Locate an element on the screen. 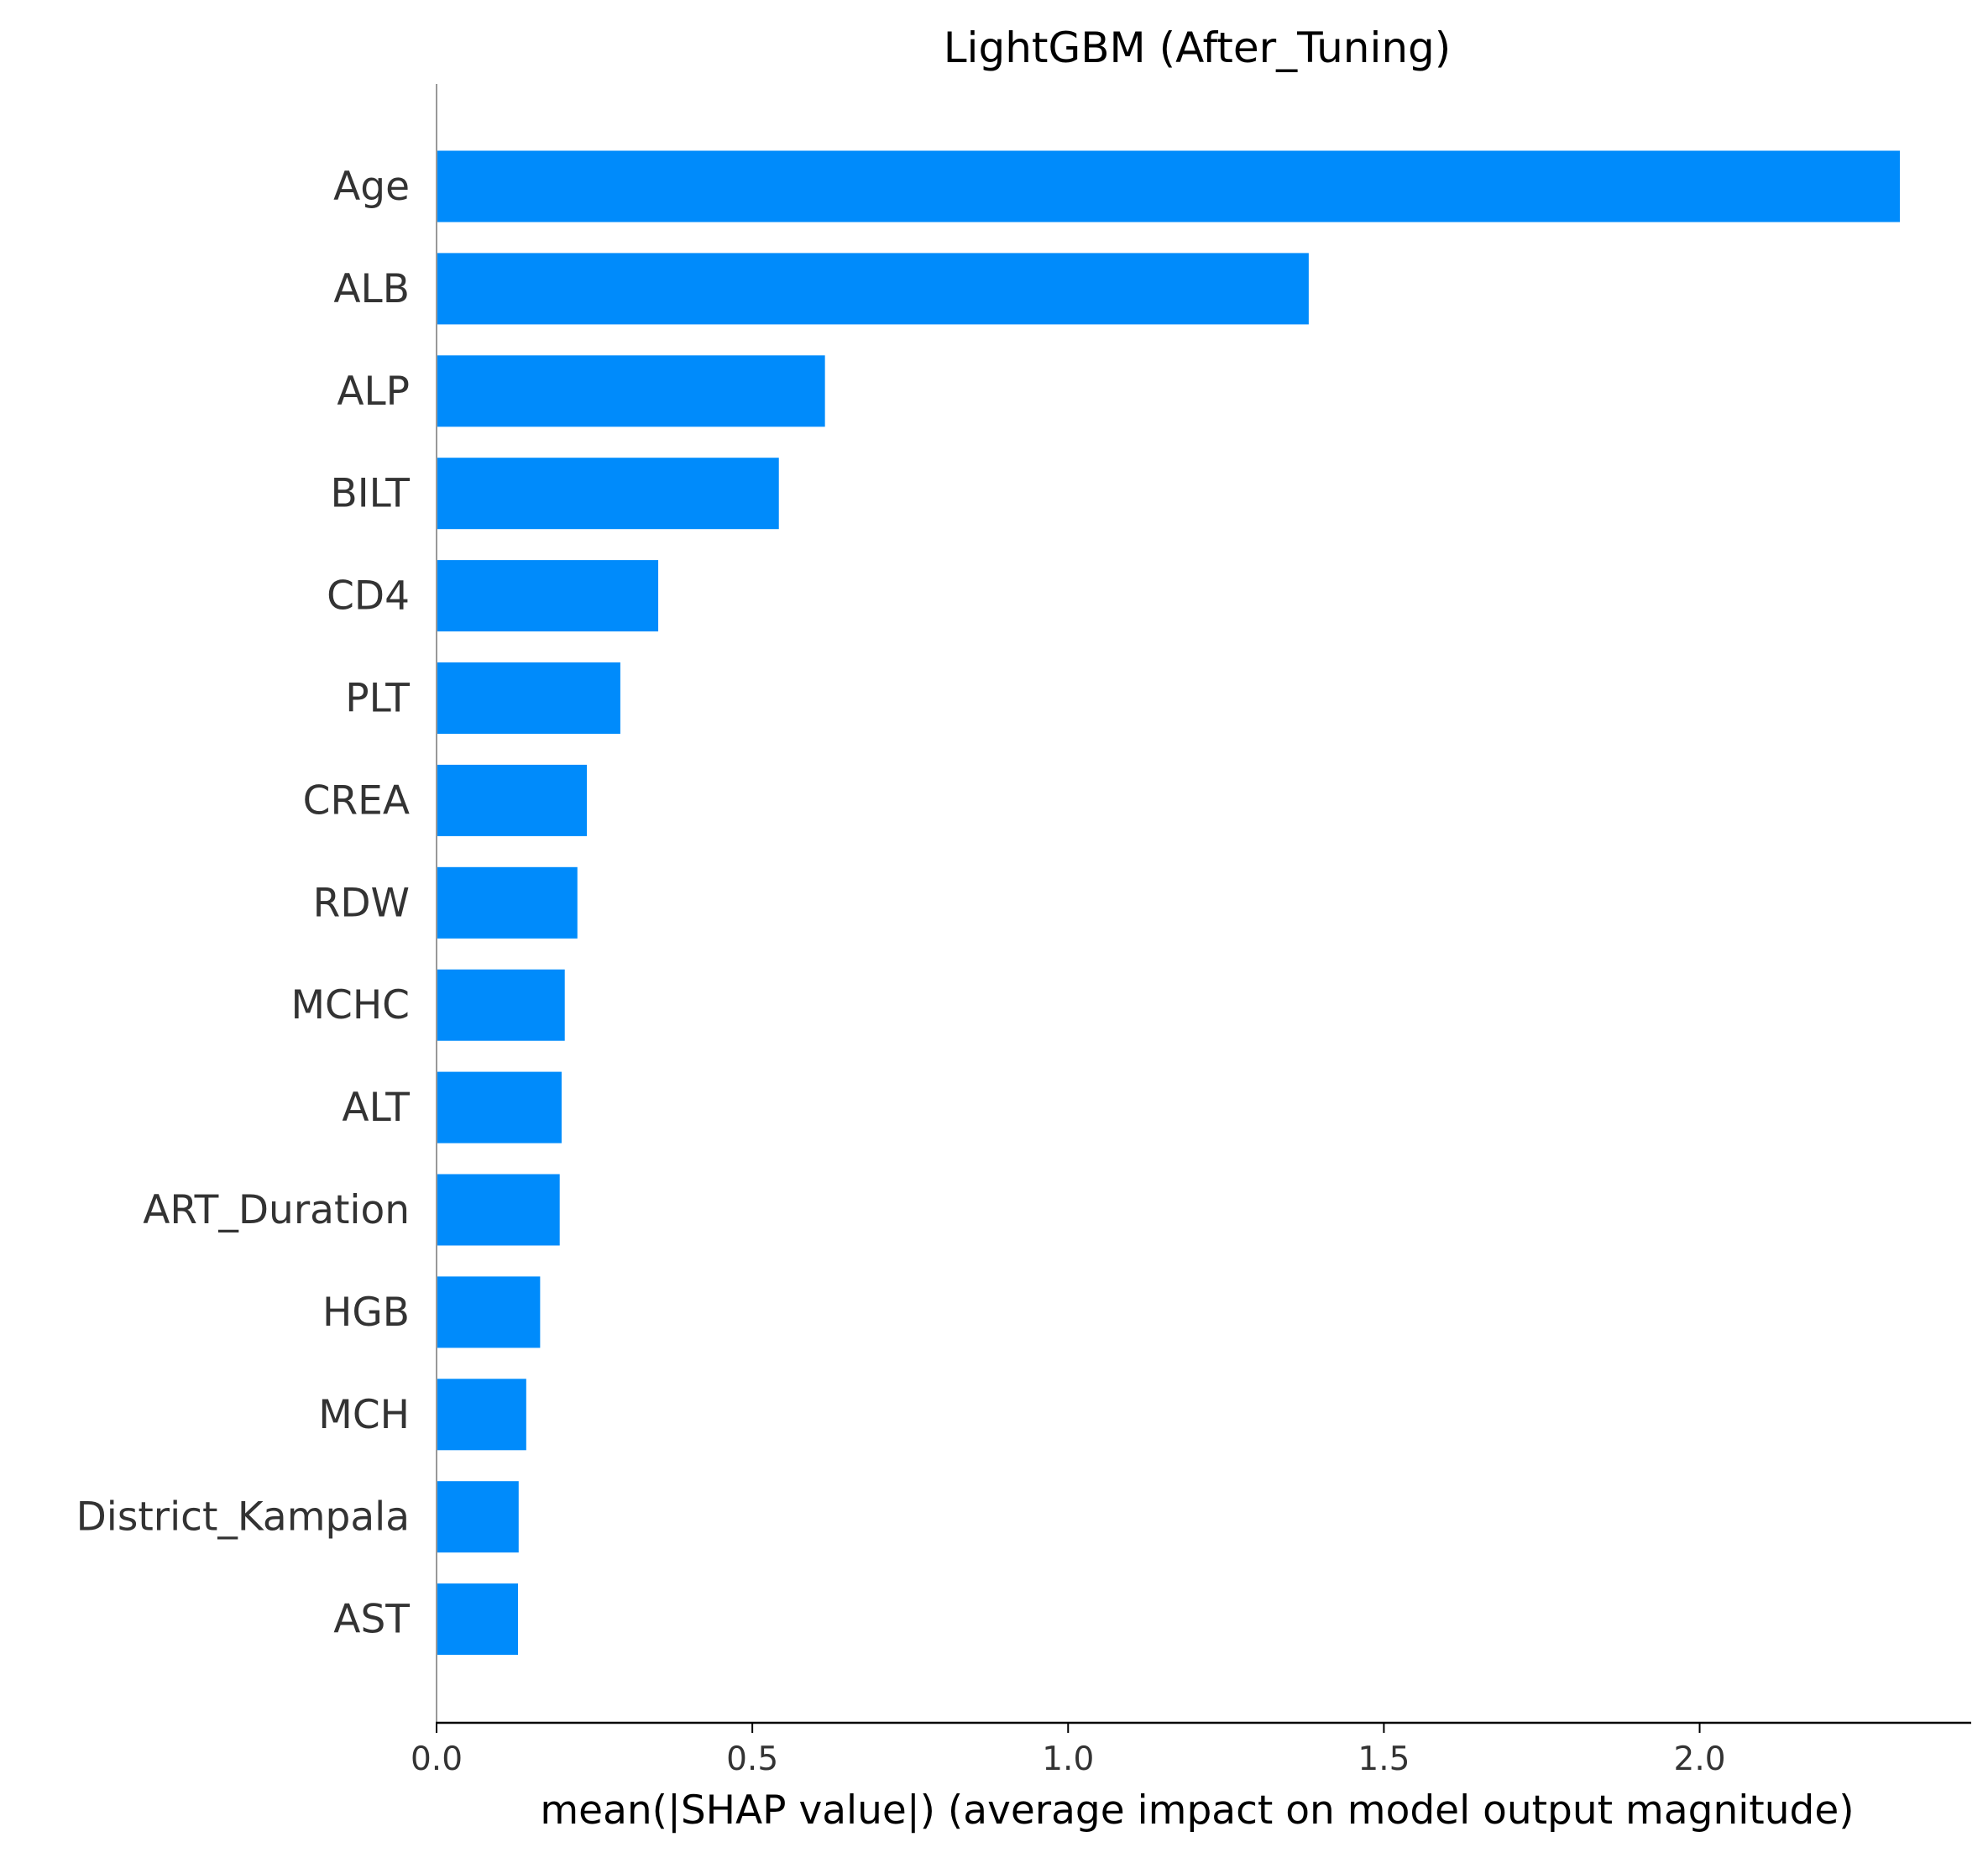 This screenshot has width=1988, height=1863. bar-cd4 is located at coordinates (548, 596).